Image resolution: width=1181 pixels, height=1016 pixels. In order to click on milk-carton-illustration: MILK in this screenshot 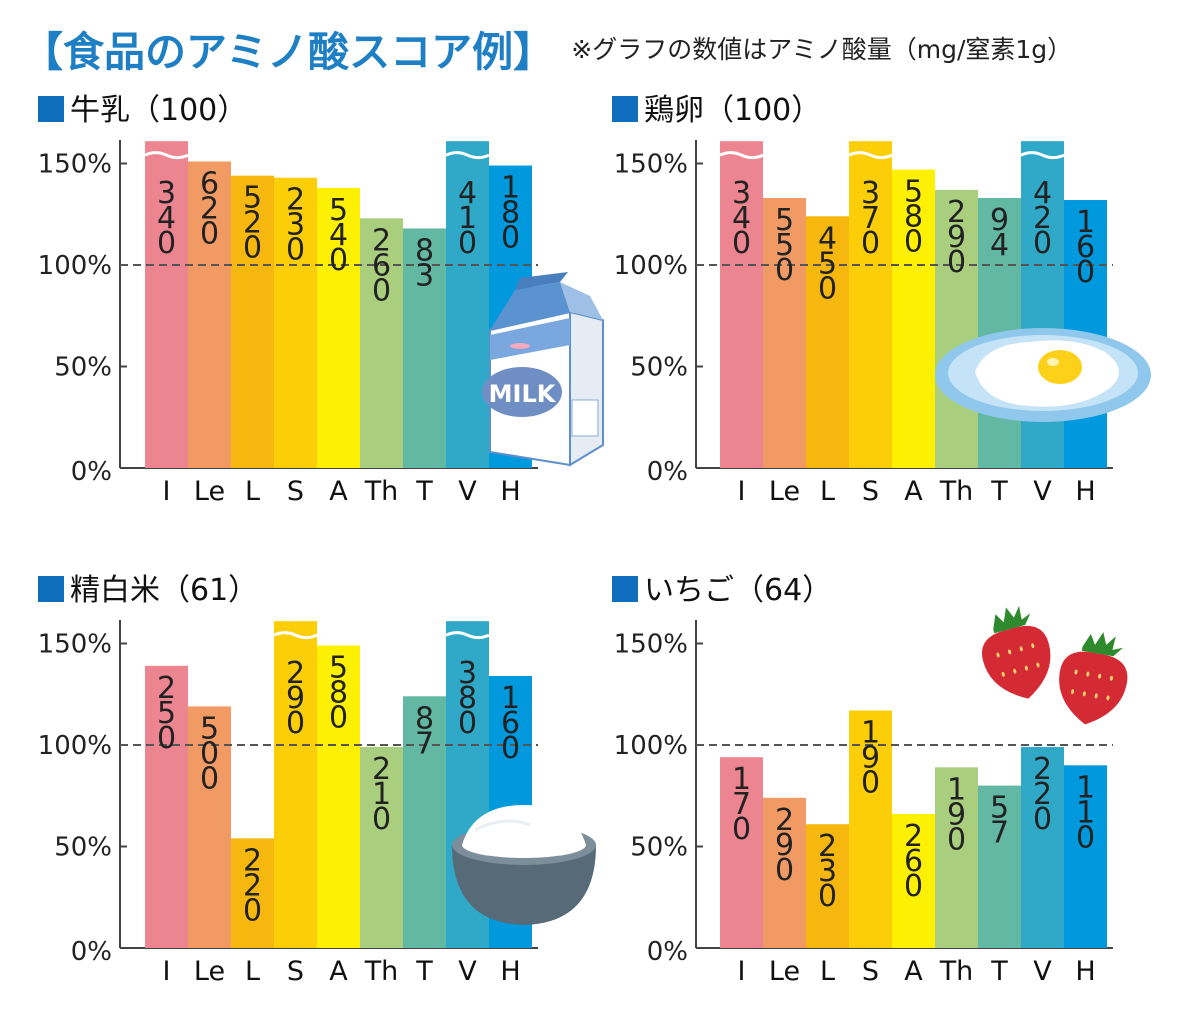, I will do `click(543, 369)`.